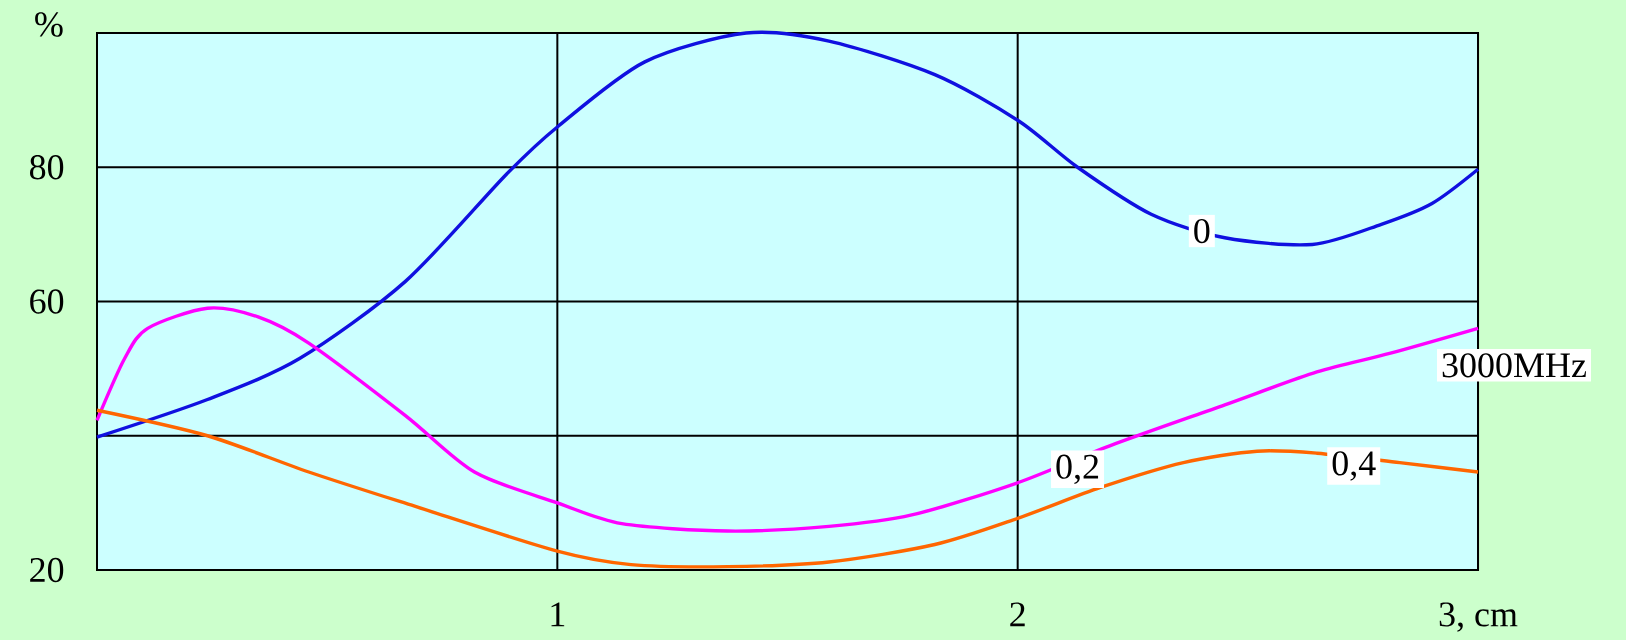  I want to click on y-tick-label: 20, so click(47, 570).